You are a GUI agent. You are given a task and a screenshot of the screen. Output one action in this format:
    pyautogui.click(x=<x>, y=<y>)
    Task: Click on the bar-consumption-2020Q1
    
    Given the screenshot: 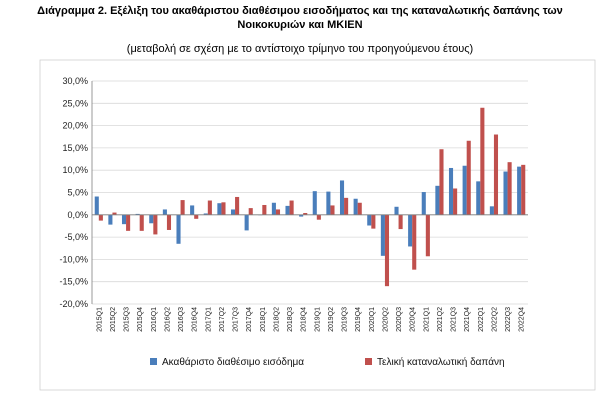 What is the action you would take?
    pyautogui.click(x=373, y=221)
    